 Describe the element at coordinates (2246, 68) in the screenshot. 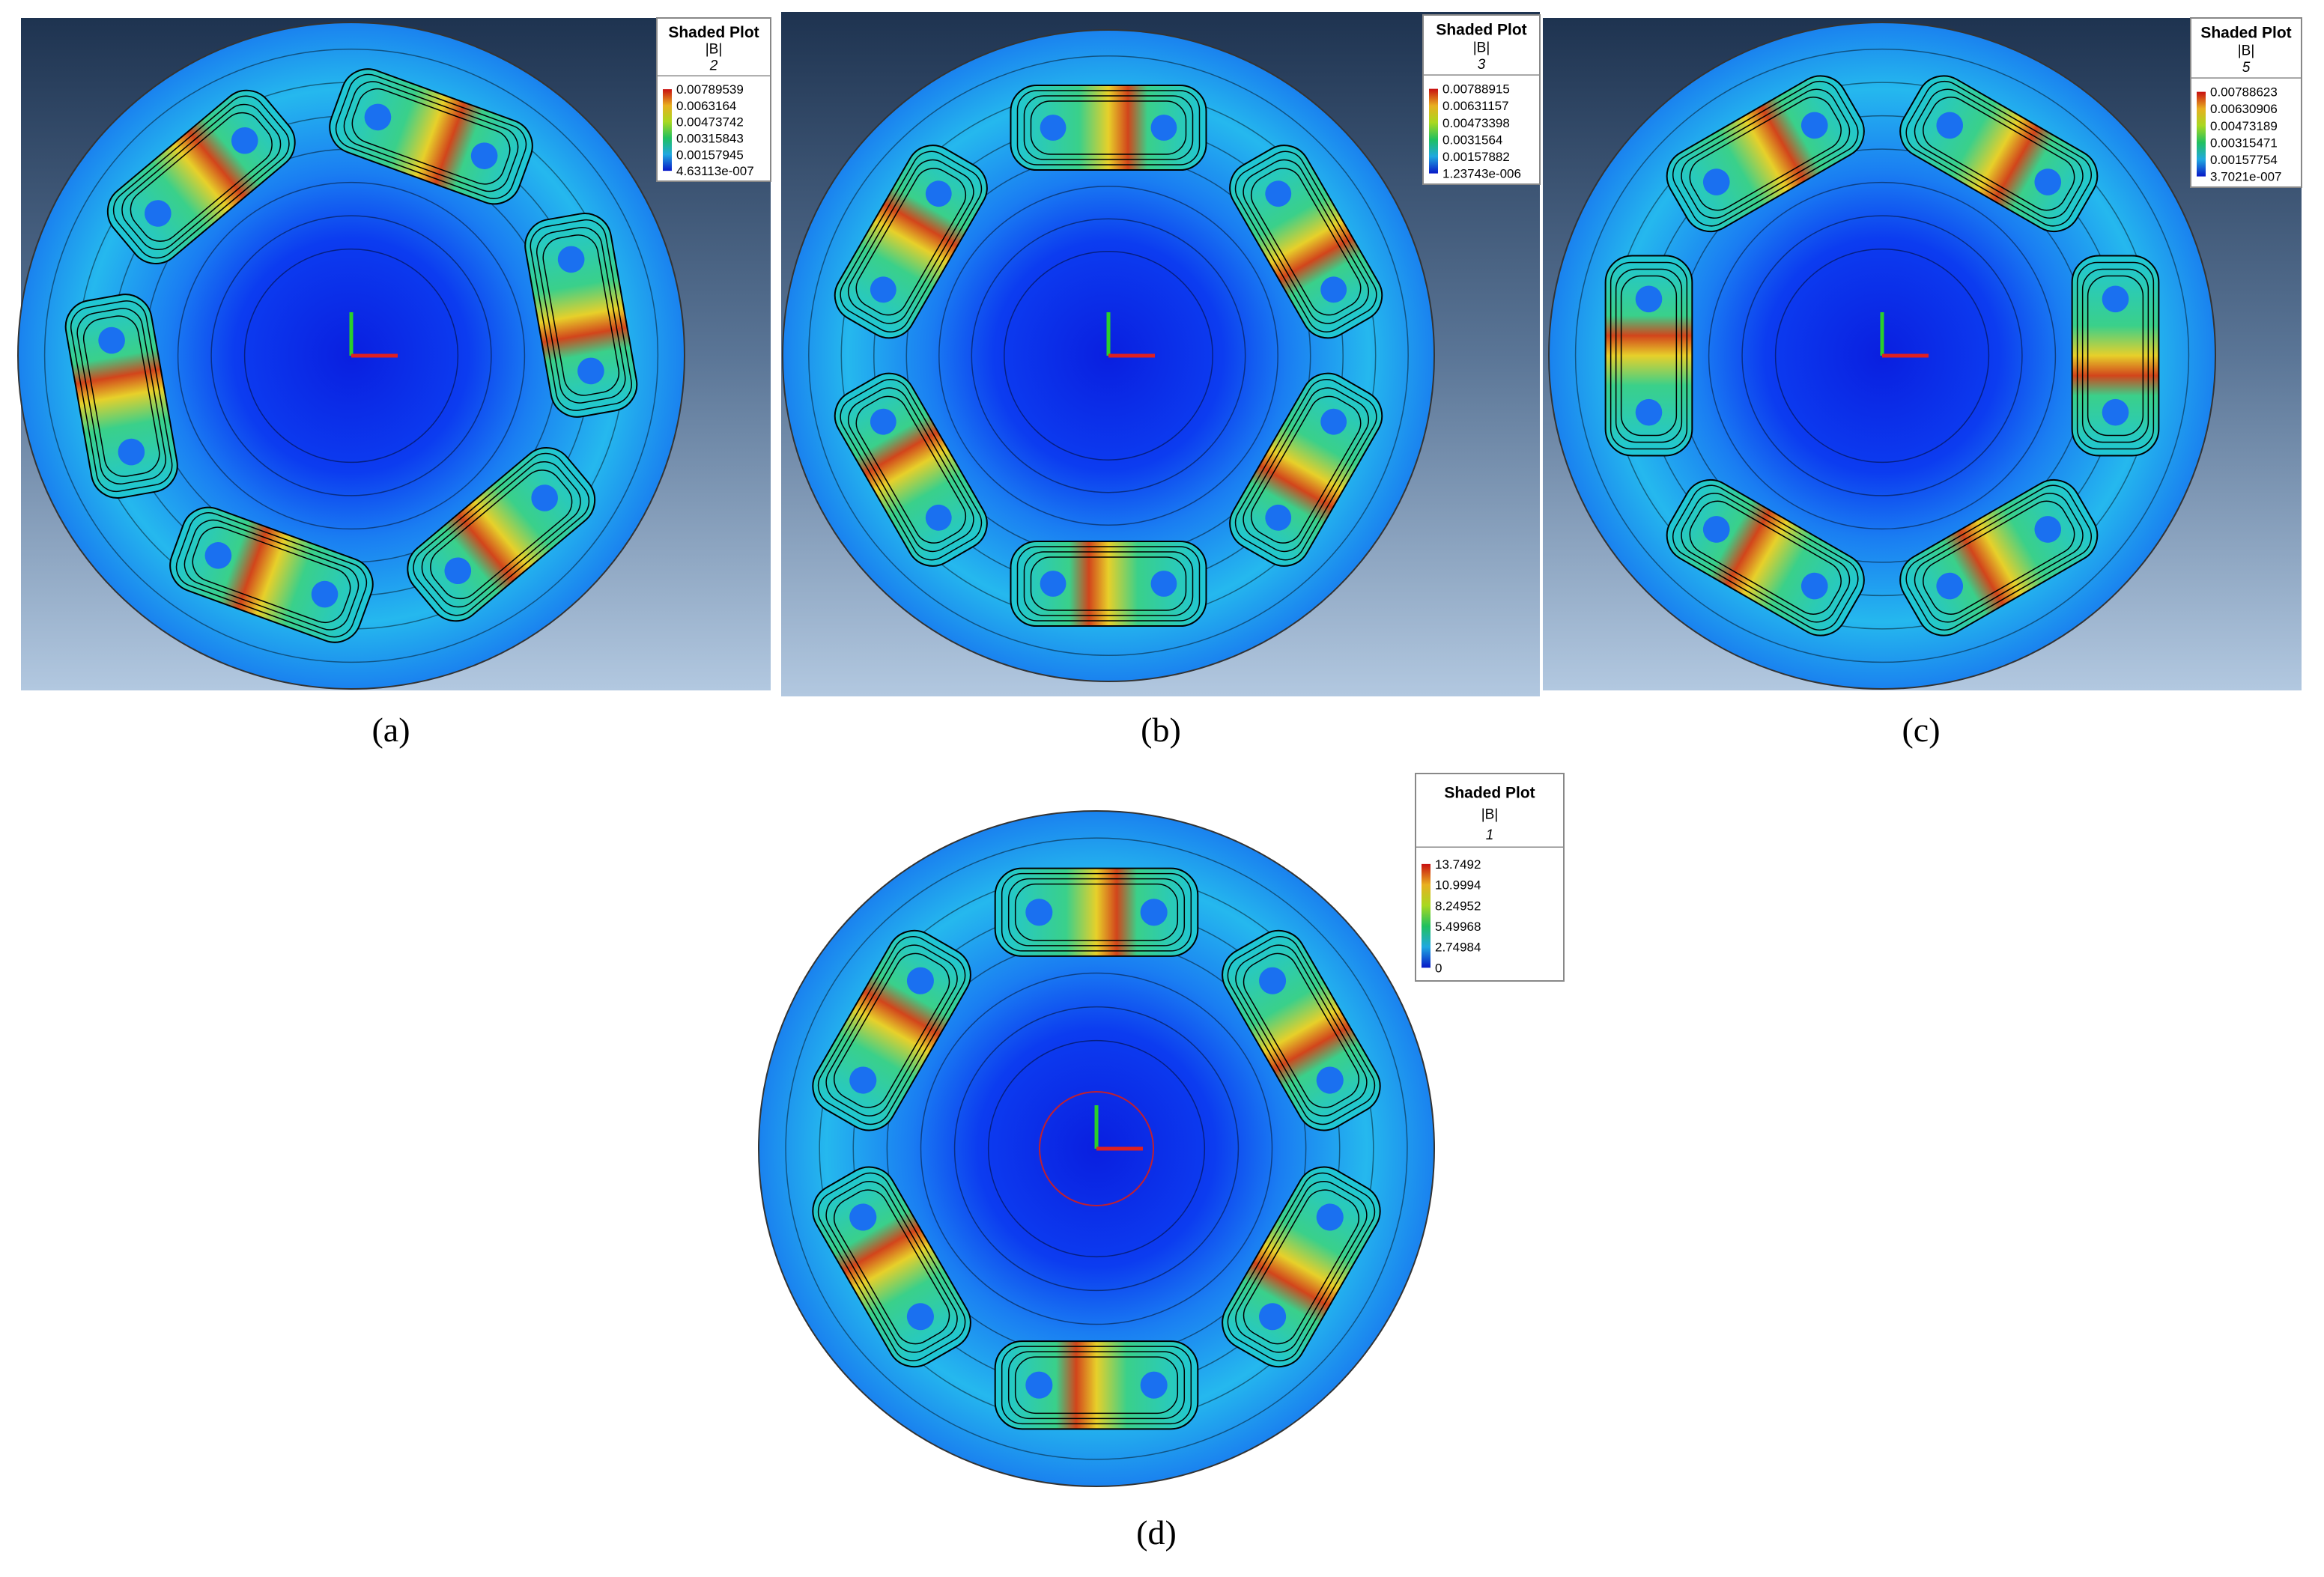

I see `legend-step: 5` at that location.